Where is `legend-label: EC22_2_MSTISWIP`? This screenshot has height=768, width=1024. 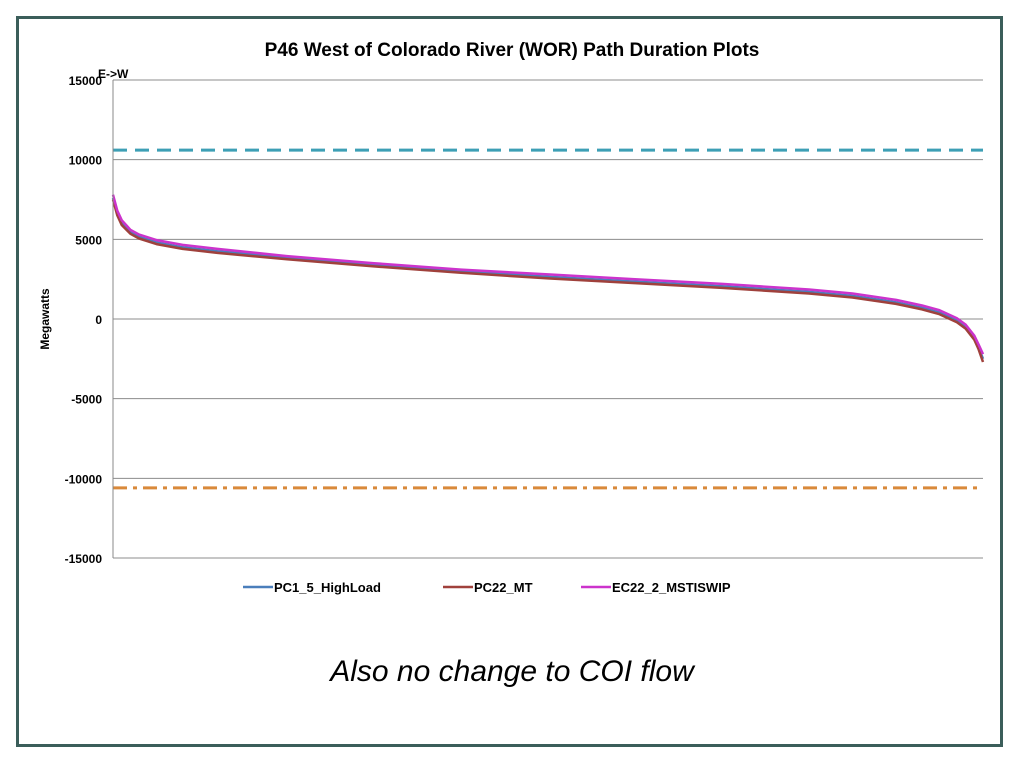 legend-label: EC22_2_MSTISWIP is located at coordinates (671, 587).